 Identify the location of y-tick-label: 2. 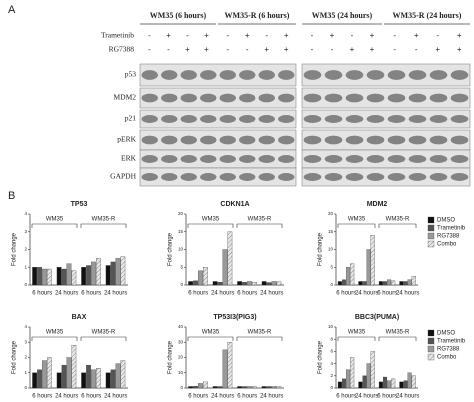
(25, 357).